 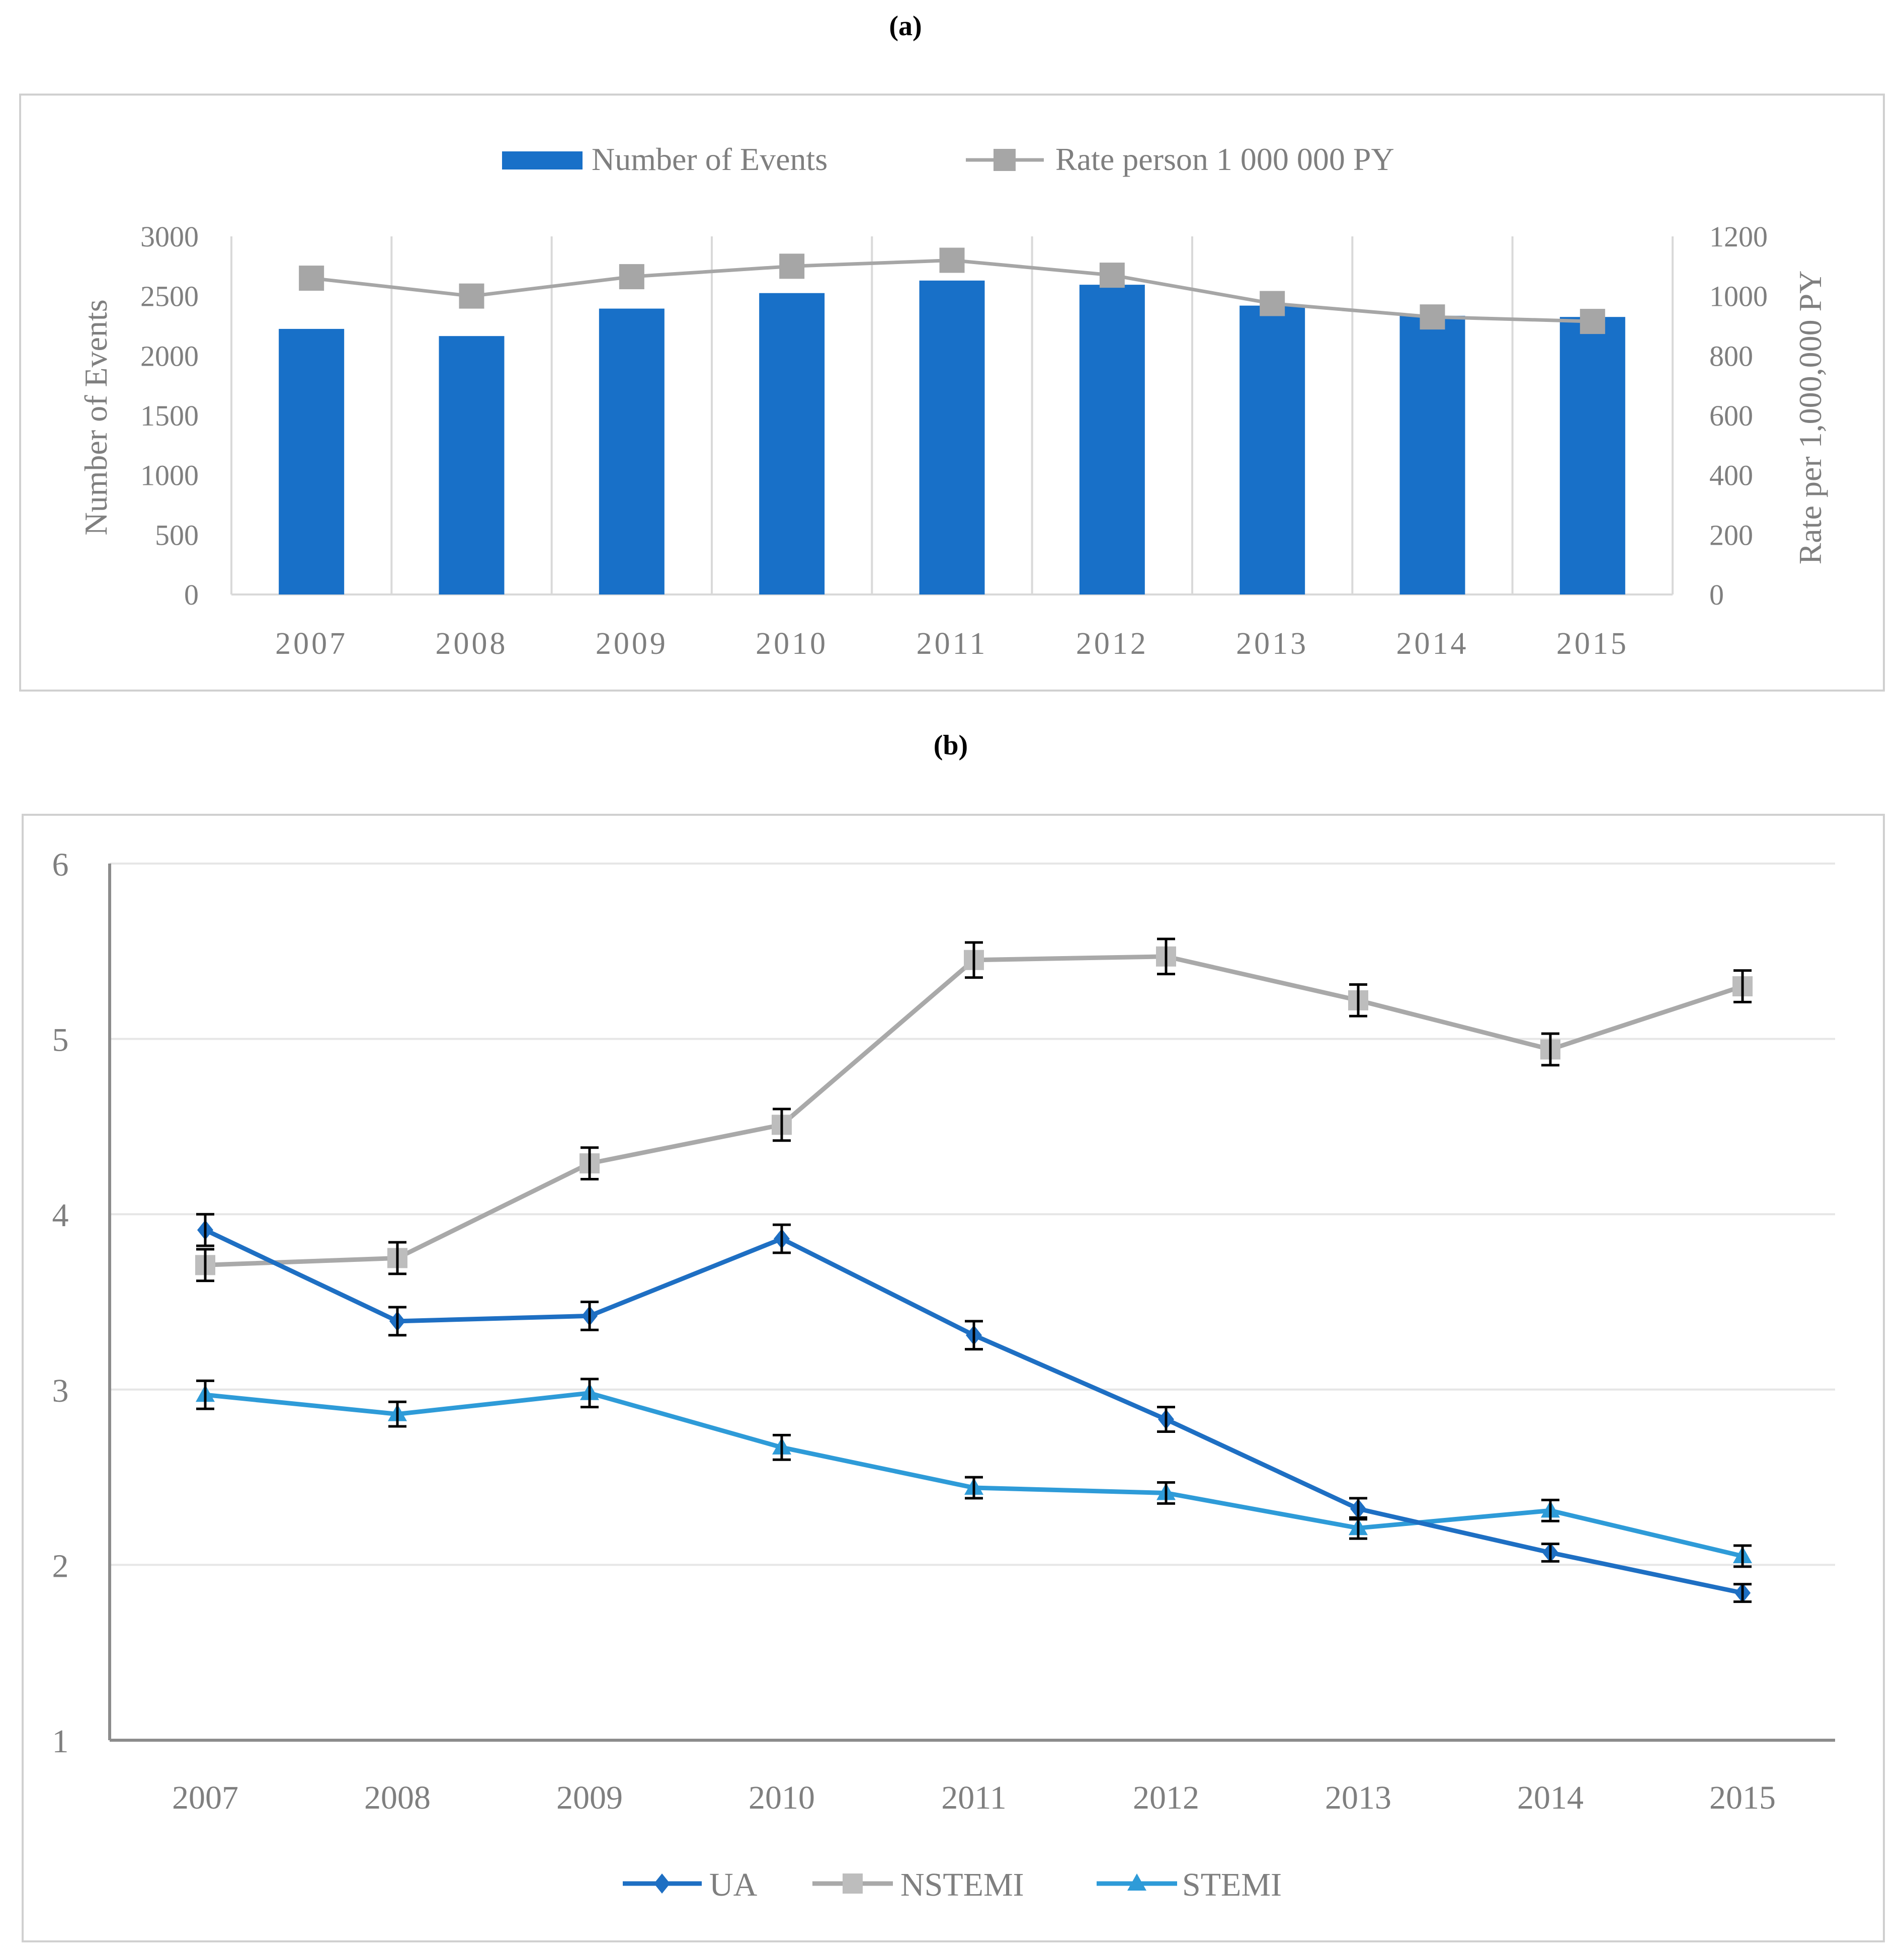 I want to click on bar-2015, so click(x=1592, y=455).